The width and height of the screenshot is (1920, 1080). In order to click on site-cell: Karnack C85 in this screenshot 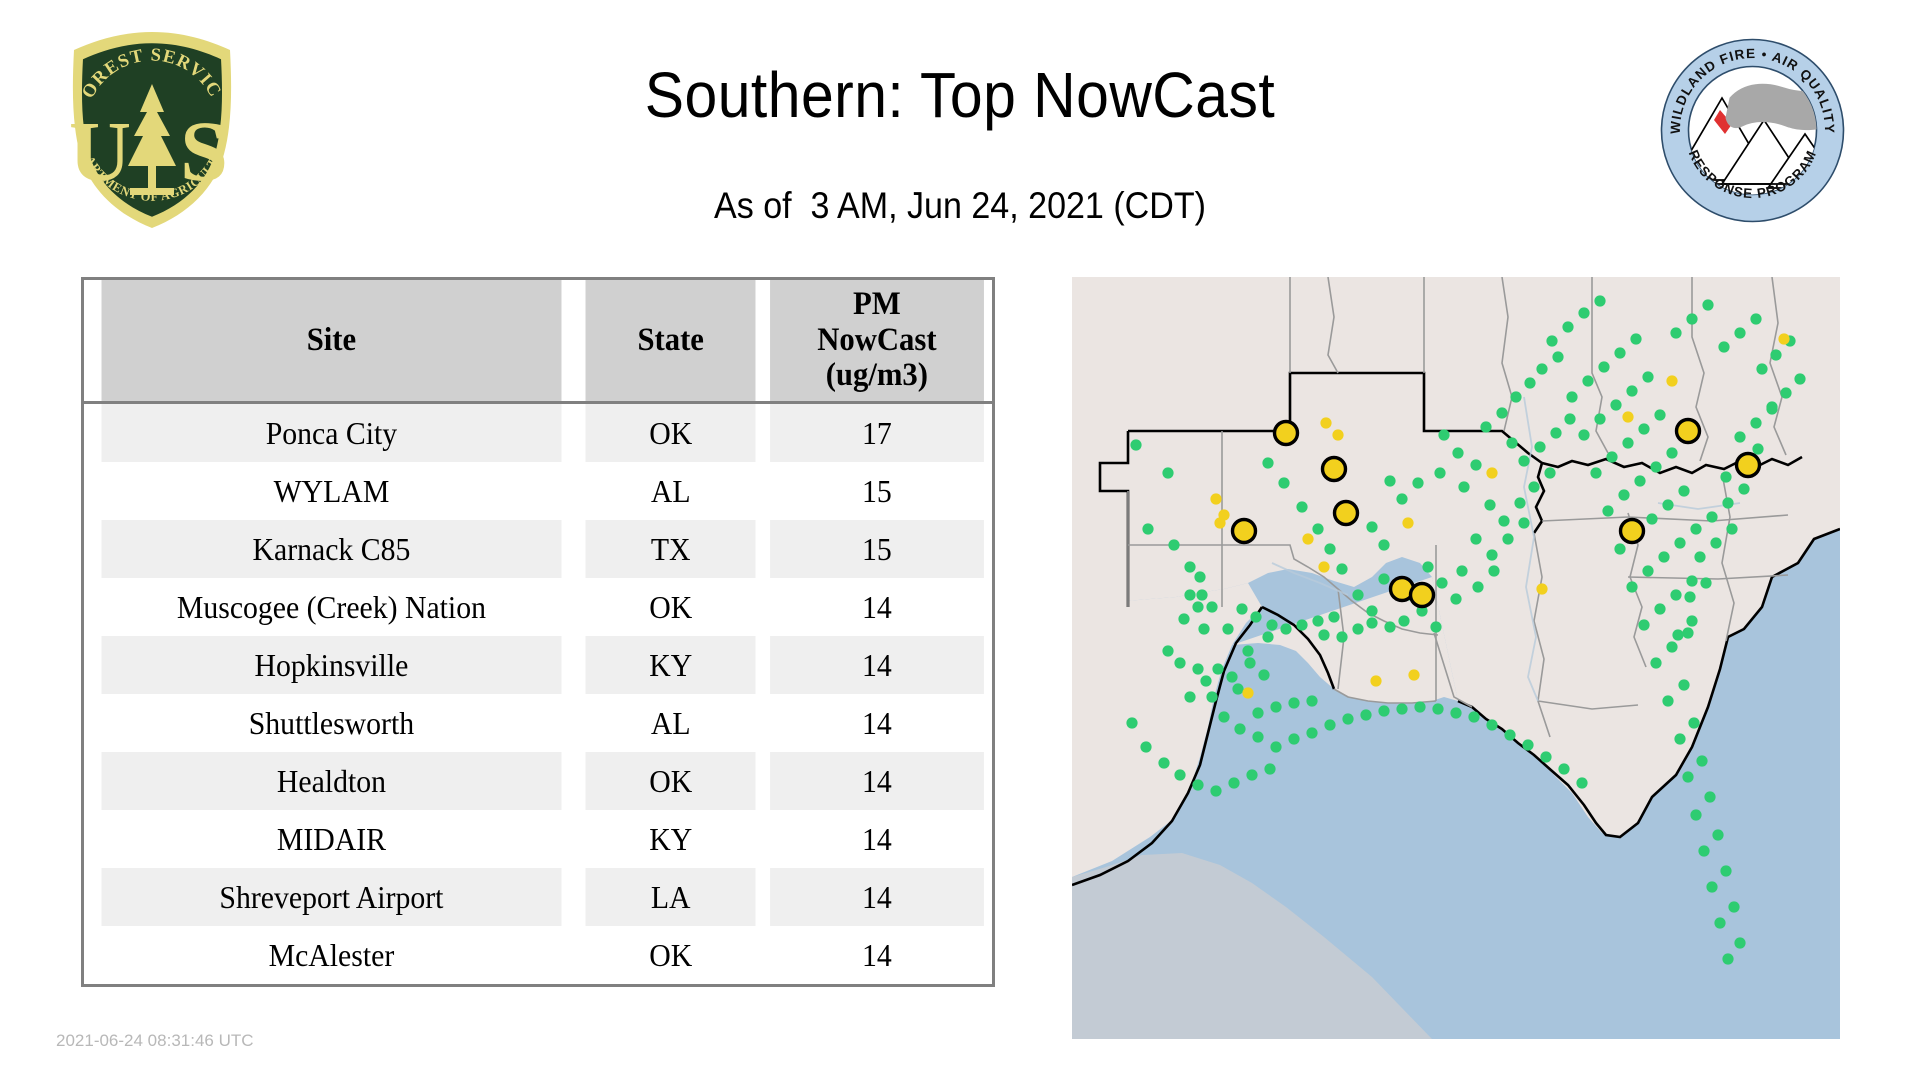, I will do `click(331, 549)`.